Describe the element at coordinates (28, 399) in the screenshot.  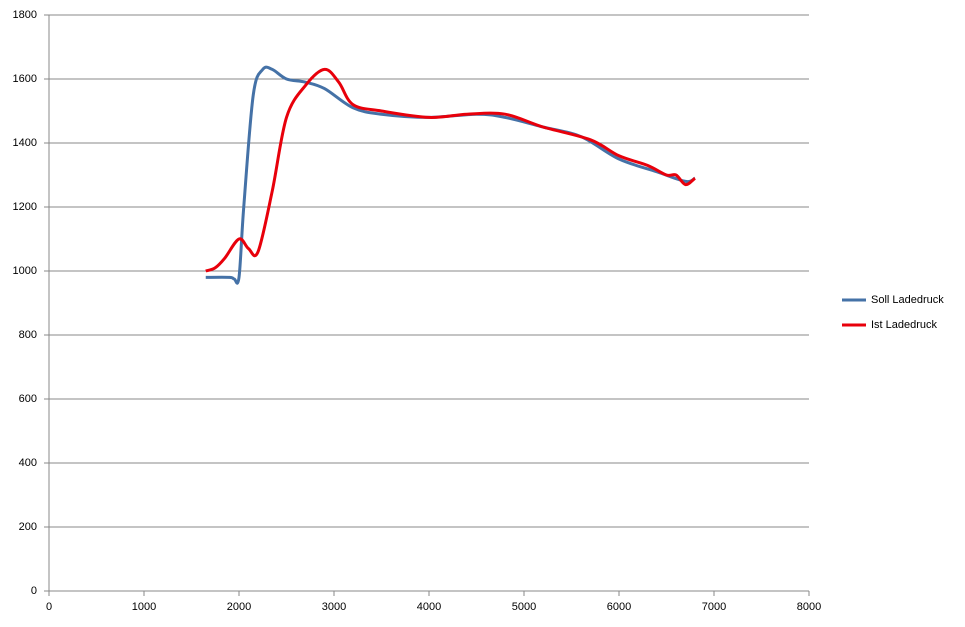
I see `y-tick-label: 600` at that location.